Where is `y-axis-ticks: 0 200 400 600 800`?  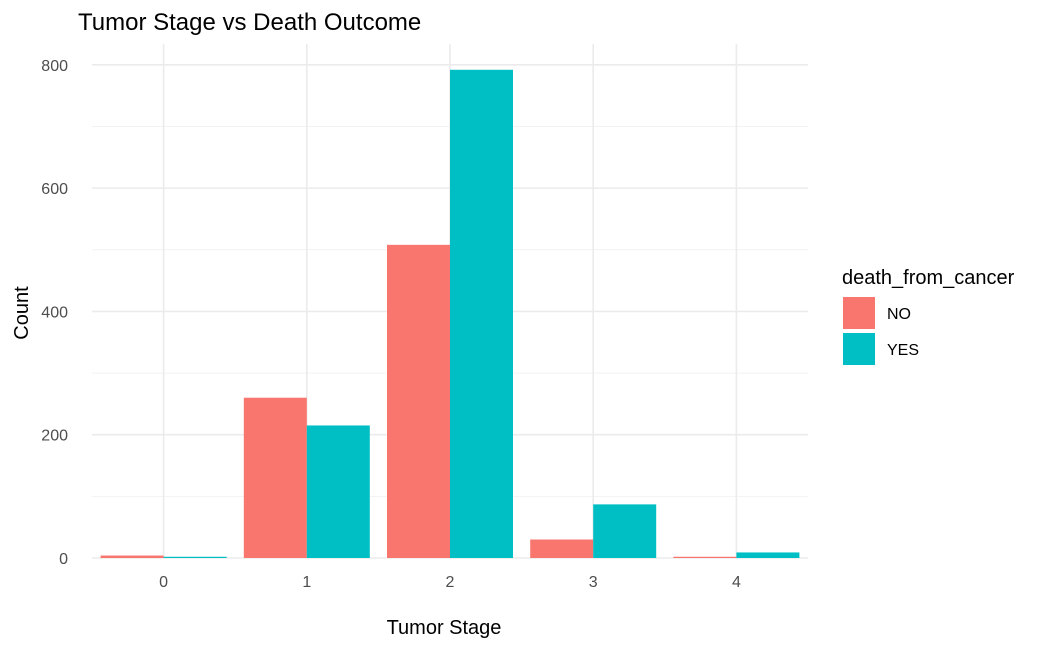
y-axis-ticks: 0 200 400 600 800 is located at coordinates (54, 313).